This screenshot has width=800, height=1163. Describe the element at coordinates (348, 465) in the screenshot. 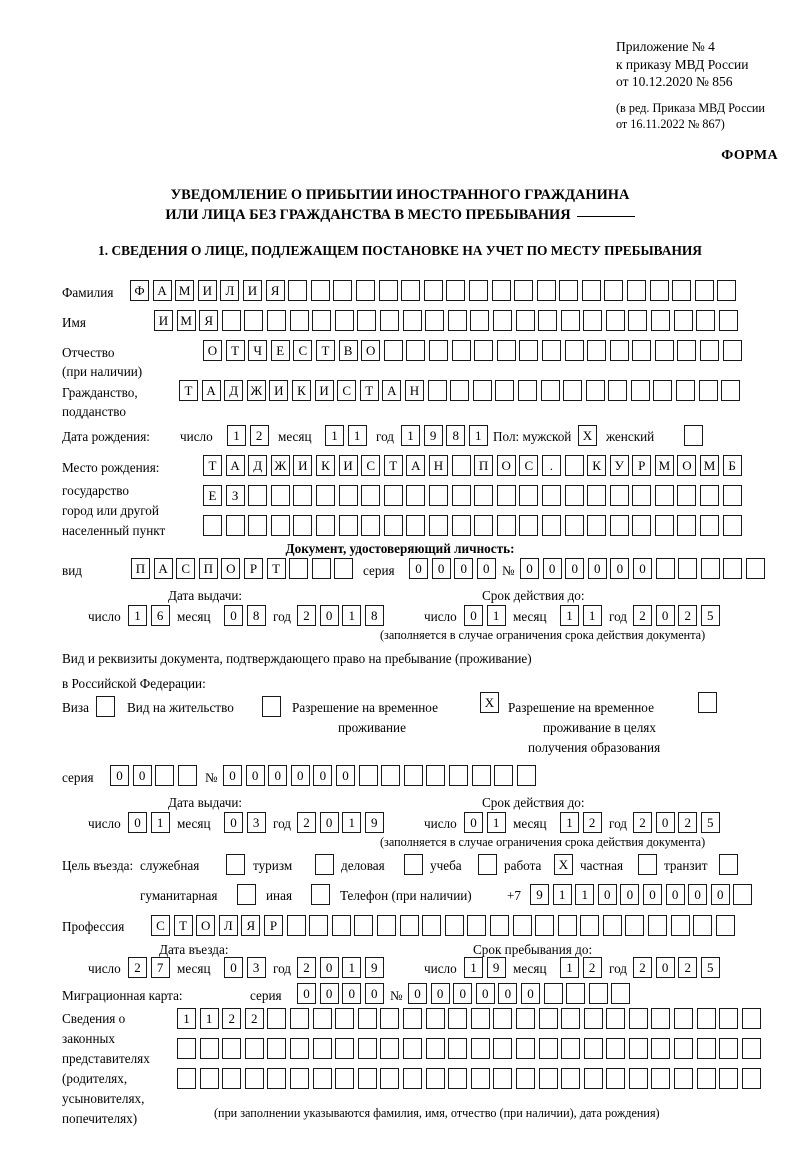

I see `char-cell: И` at that location.